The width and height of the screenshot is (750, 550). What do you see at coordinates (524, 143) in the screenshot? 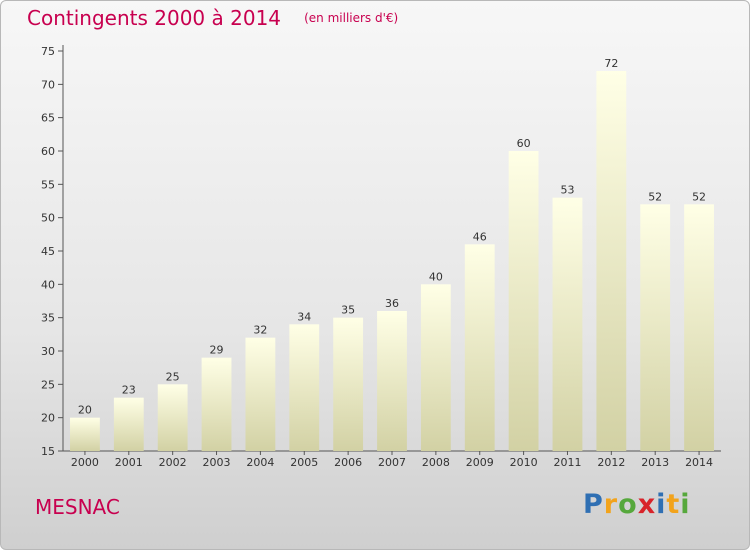
I see `data-label: 60` at bounding box center [524, 143].